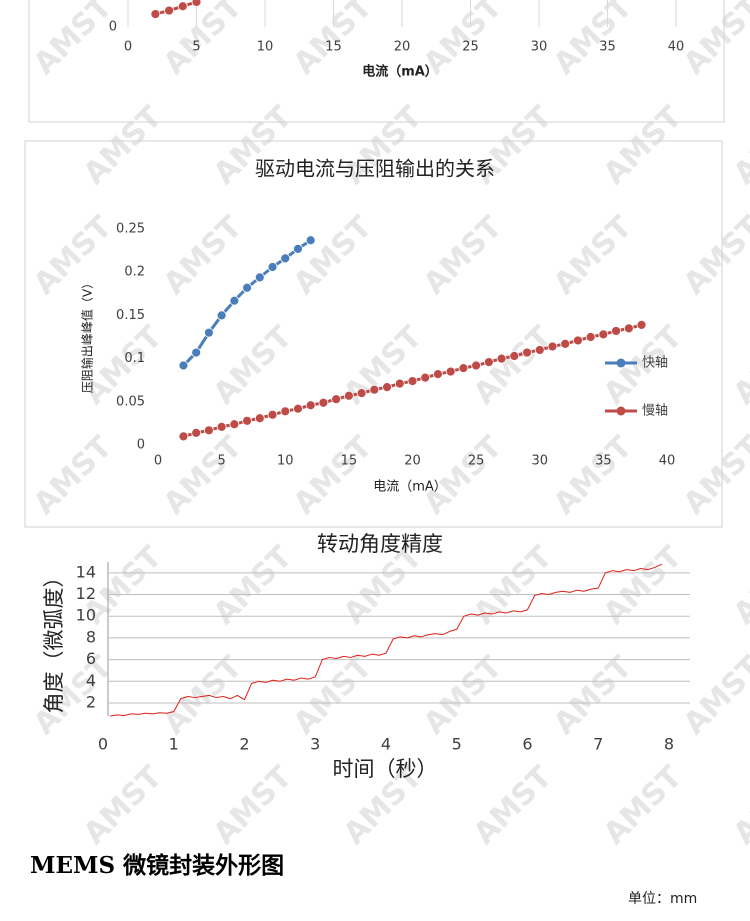 The height and width of the screenshot is (921, 750). I want to click on y-tick-label: 0.25, so click(130, 229).